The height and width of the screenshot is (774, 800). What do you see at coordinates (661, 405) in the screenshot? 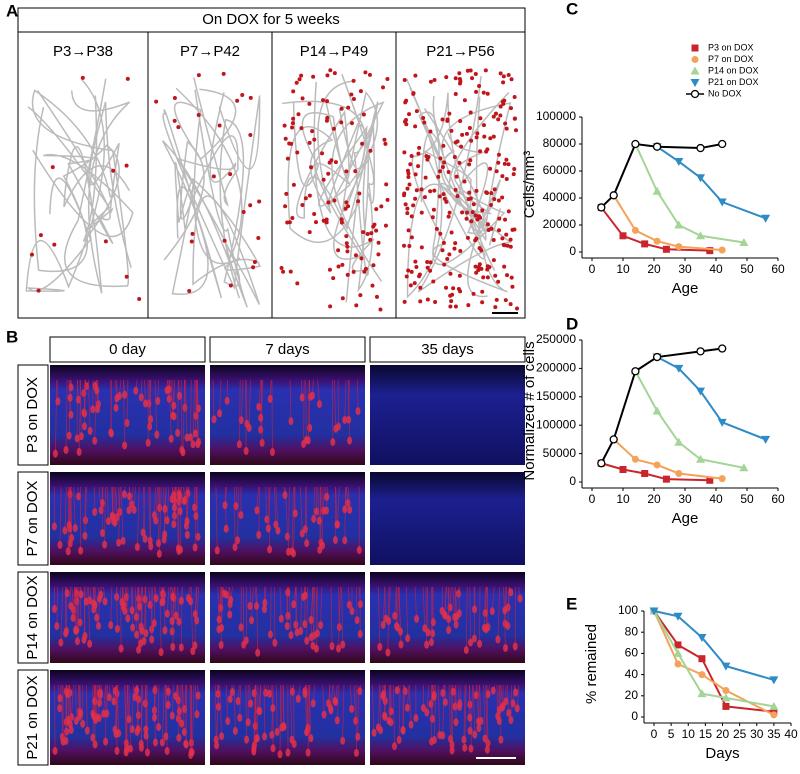
I see `series-line` at bounding box center [661, 405].